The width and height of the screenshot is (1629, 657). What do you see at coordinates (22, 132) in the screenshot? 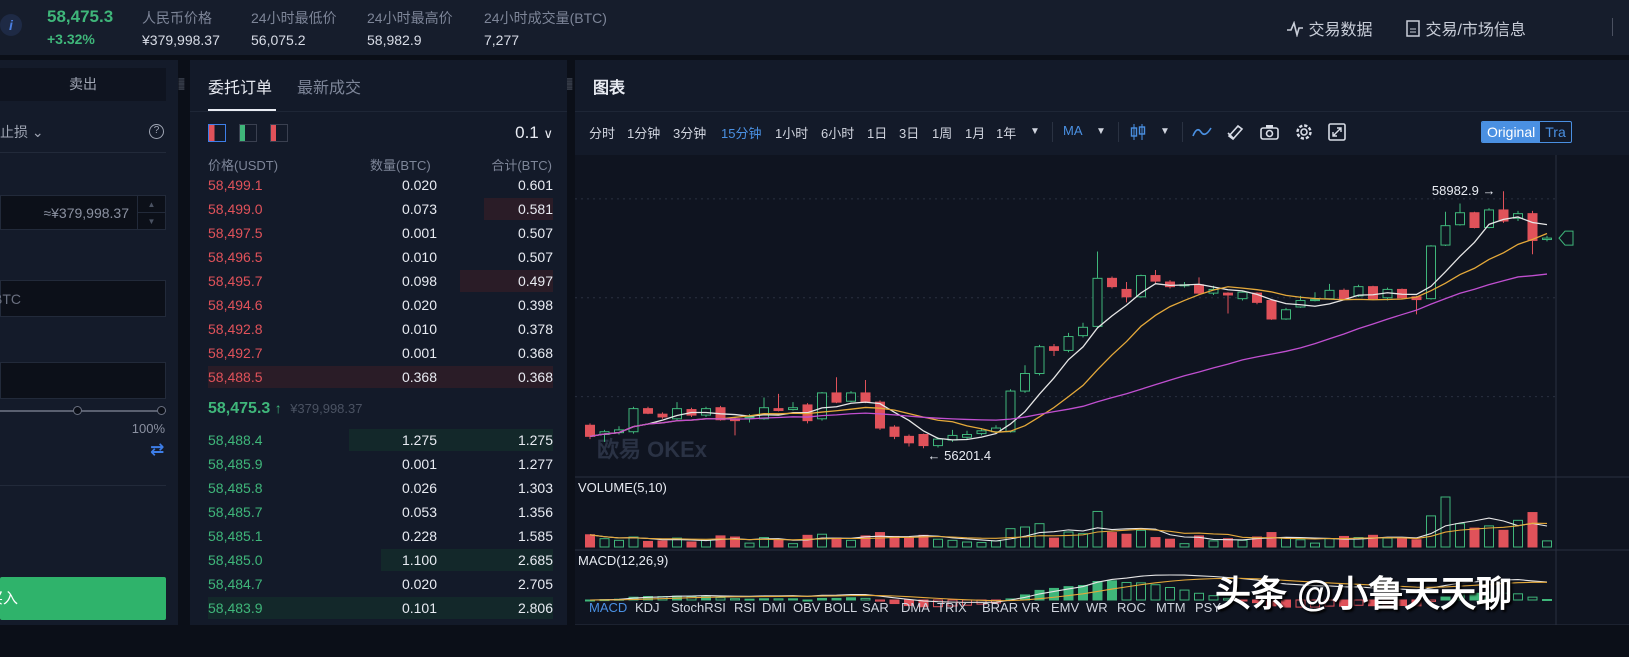
I see `order-type-select: 止盈止损 ⌄` at bounding box center [22, 132].